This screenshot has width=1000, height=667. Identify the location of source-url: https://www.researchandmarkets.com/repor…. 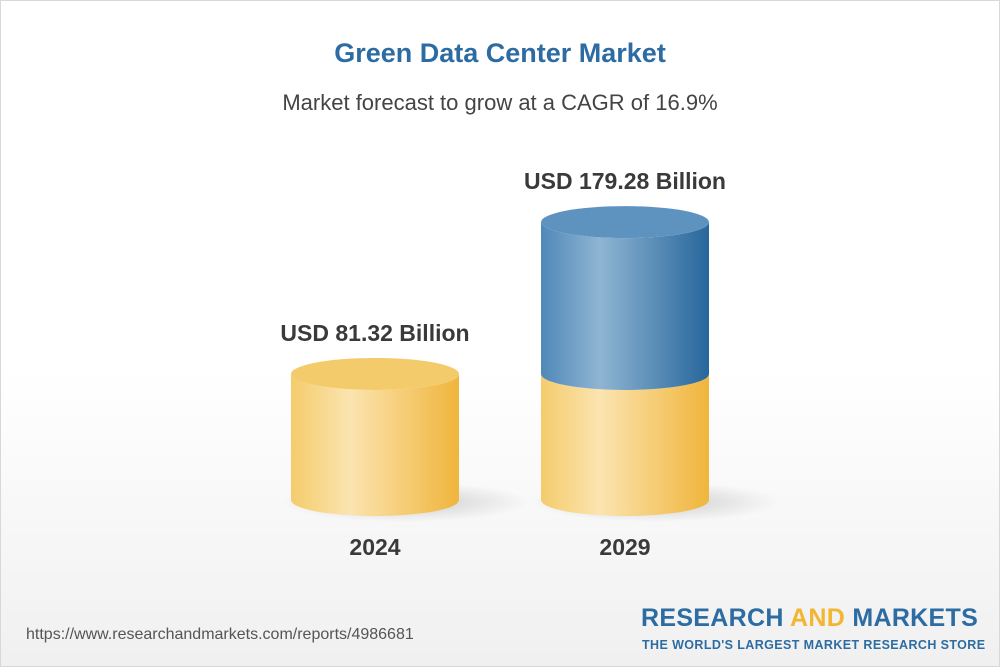
(220, 634).